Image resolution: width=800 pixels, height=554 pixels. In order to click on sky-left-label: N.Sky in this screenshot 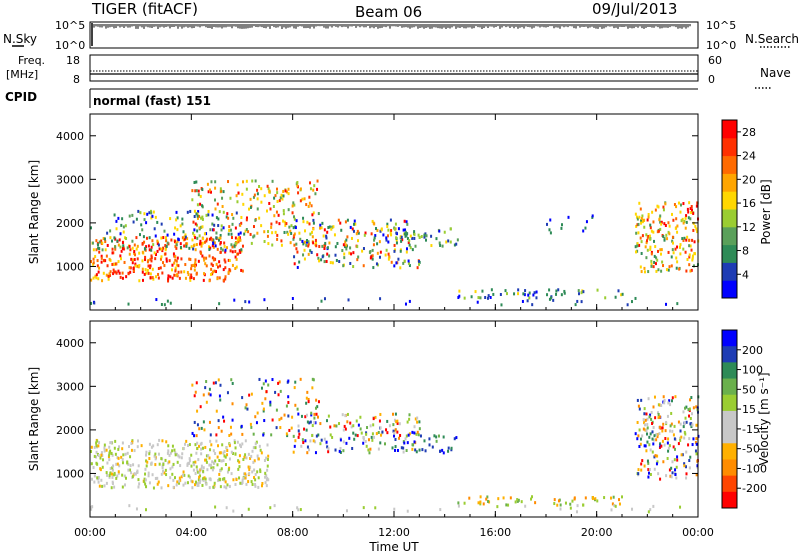, I will do `click(20, 39)`.